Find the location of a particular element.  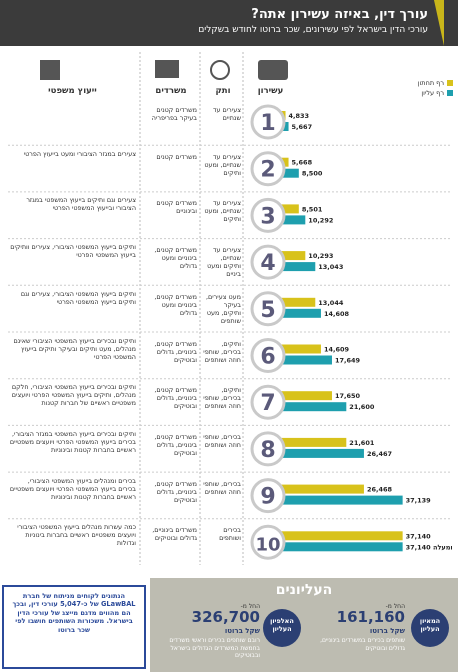

value-label: 14,608 is located at coordinates (337, 314).